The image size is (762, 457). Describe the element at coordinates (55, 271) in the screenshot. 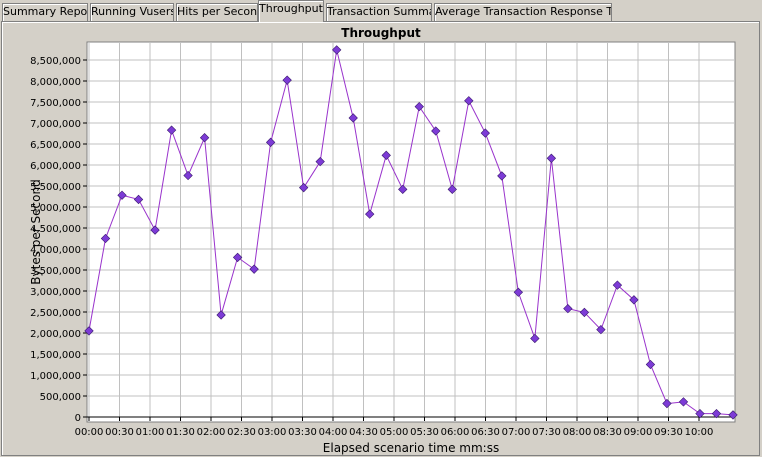

I see `y-tick-label: 3,500,000` at that location.